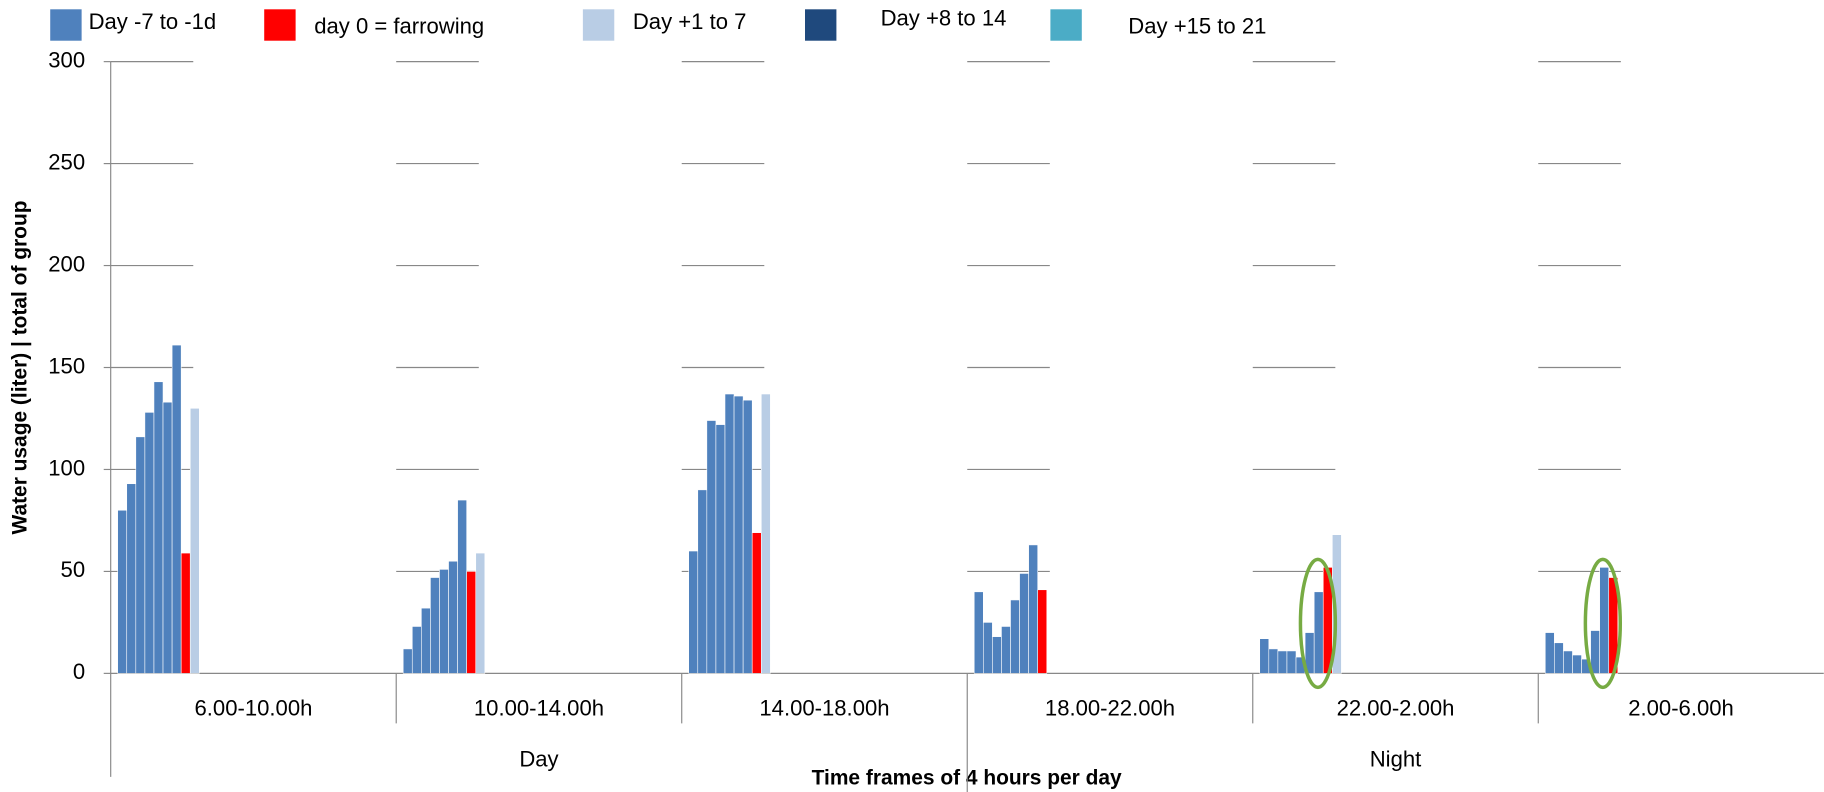 This screenshot has width=1824, height=792. What do you see at coordinates (1197, 26) in the screenshot?
I see `legend-label: Day +15 to 21` at bounding box center [1197, 26].